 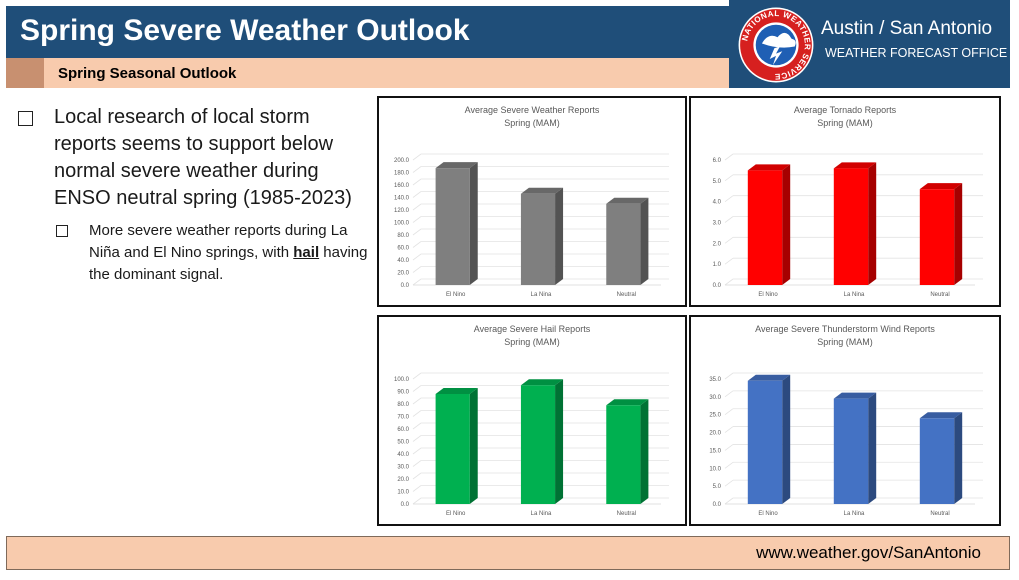 I want to click on y-tick-label: 180.0, so click(x=402, y=174).